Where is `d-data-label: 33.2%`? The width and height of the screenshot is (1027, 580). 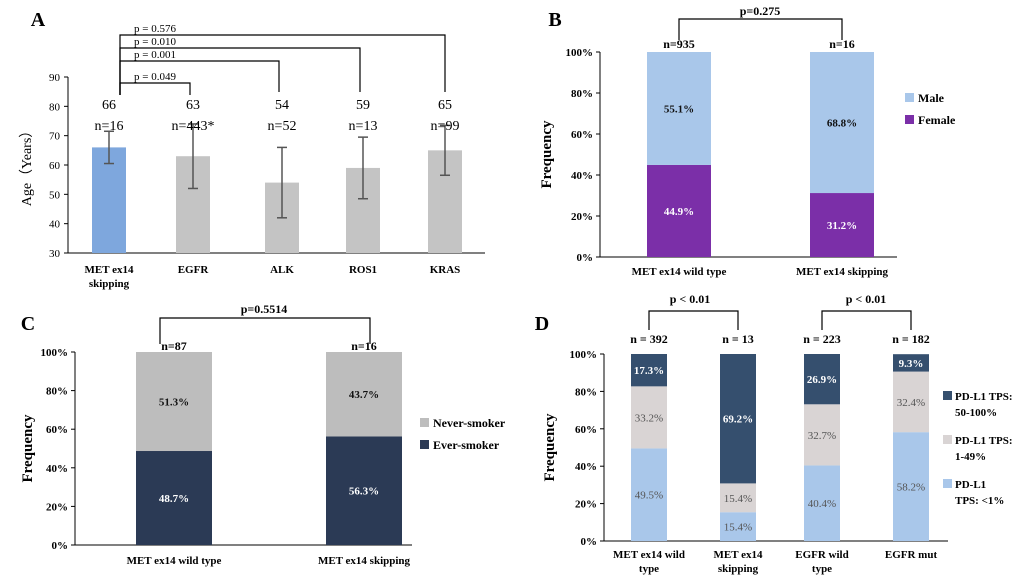 d-data-label: 33.2% is located at coordinates (649, 418).